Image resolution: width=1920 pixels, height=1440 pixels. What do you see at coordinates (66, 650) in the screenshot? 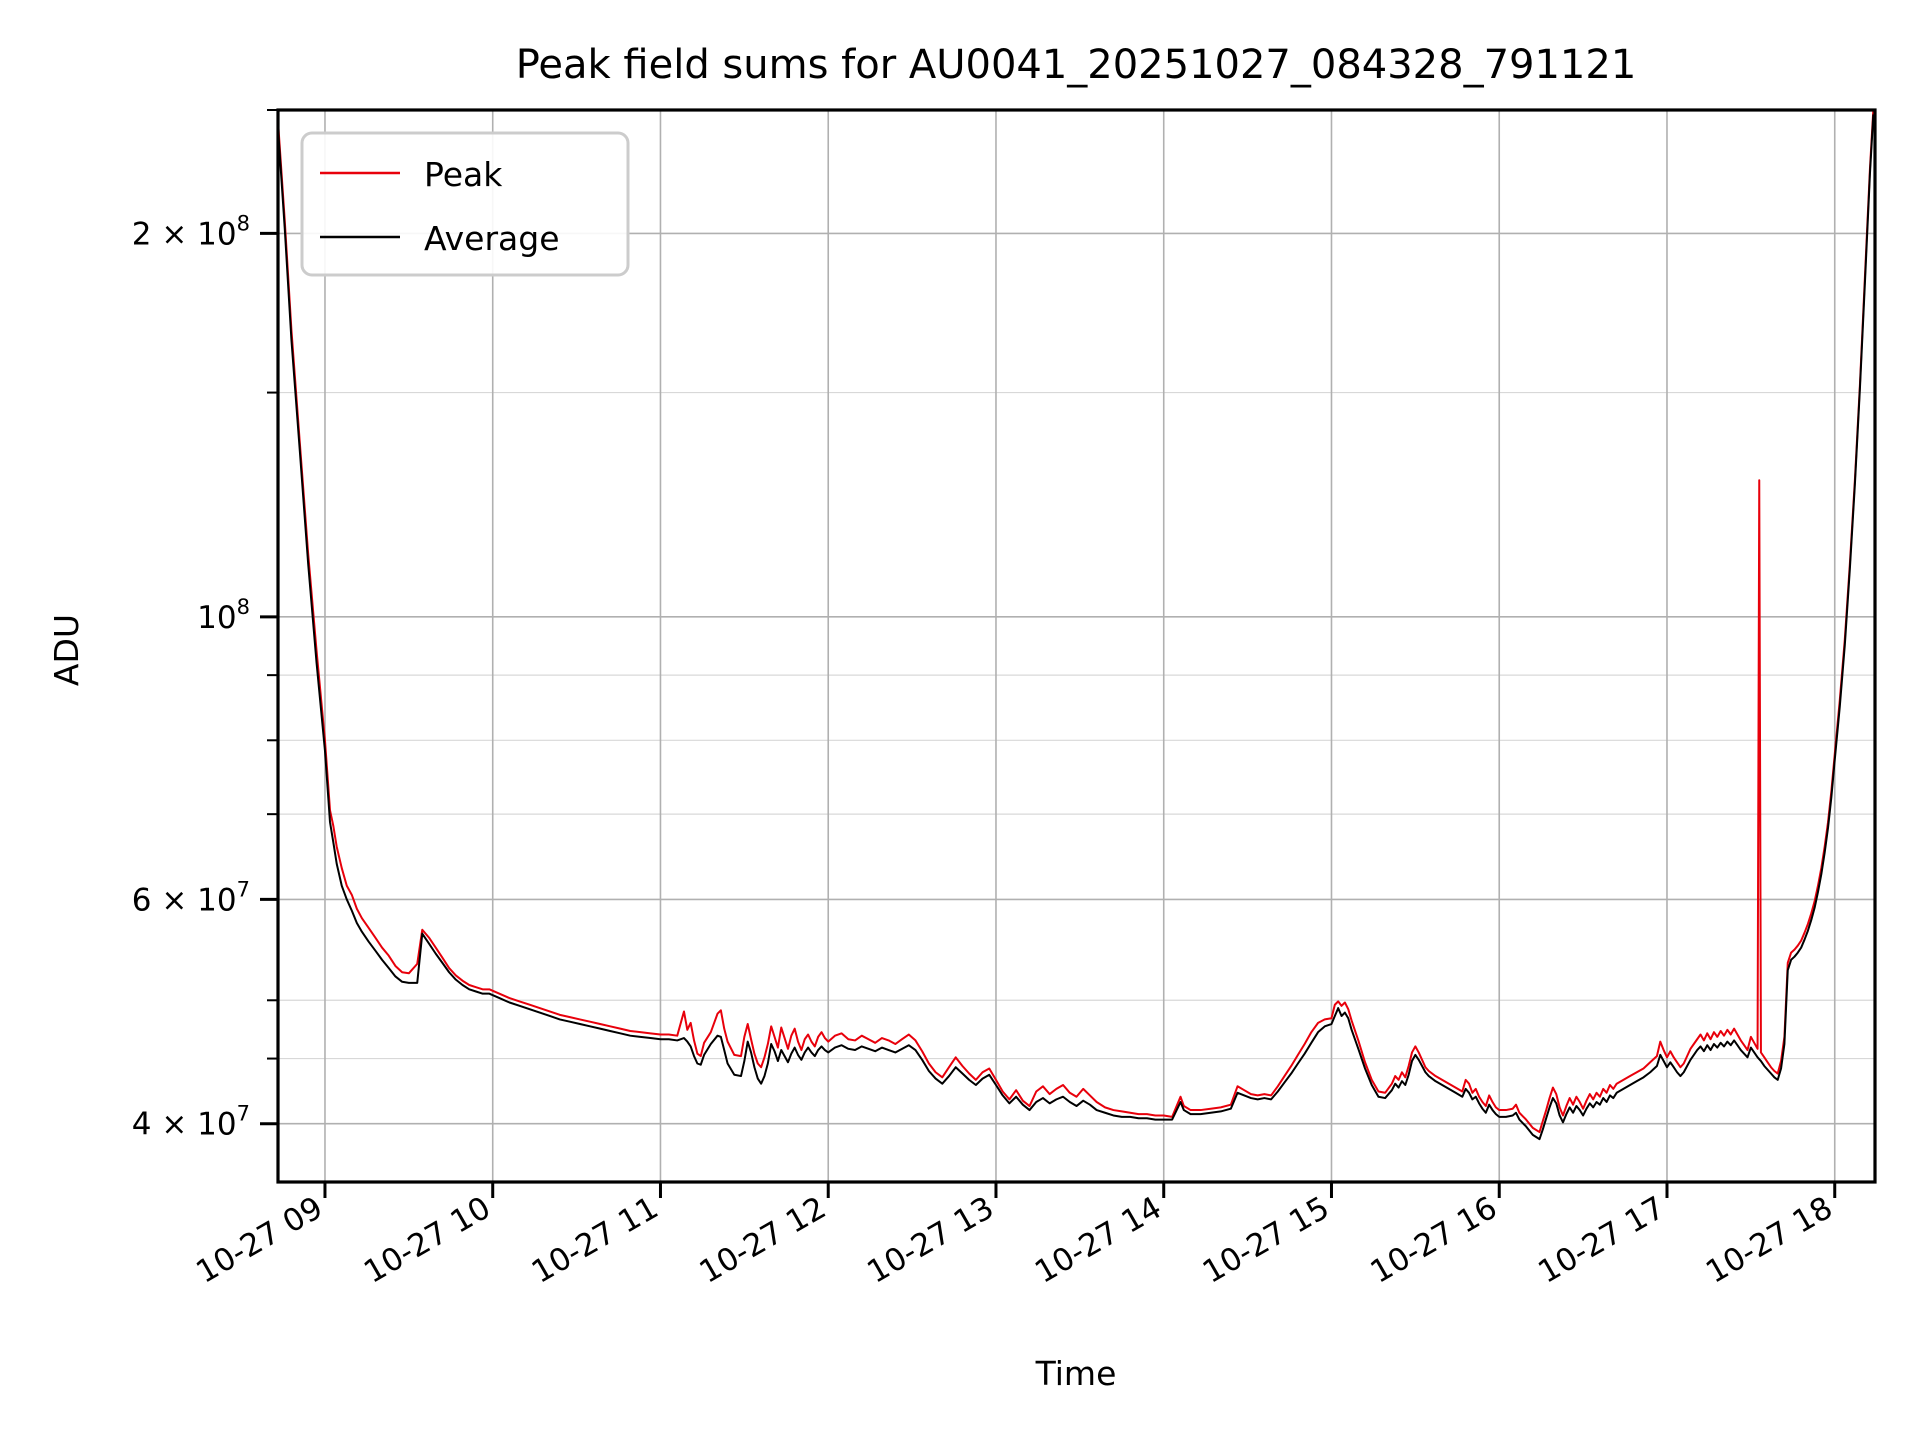
I see `y-axis-label: ADU` at bounding box center [66, 650].